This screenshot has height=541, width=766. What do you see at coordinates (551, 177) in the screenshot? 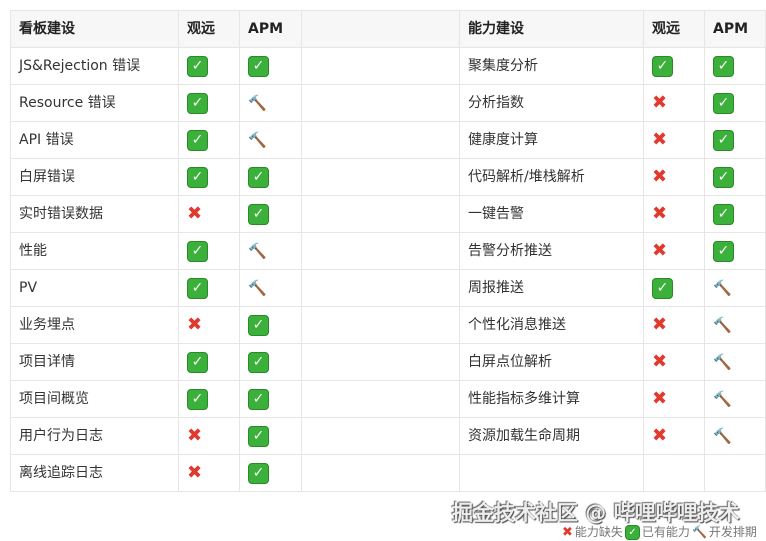
I see `item-name: 代码解析/堆栈解析` at bounding box center [551, 177].